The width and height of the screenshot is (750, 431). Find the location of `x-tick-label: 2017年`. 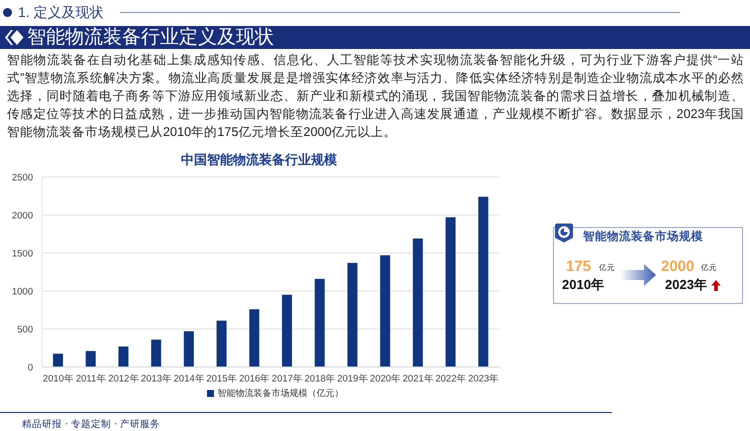

x-tick-label: 2017年 is located at coordinates (287, 378).